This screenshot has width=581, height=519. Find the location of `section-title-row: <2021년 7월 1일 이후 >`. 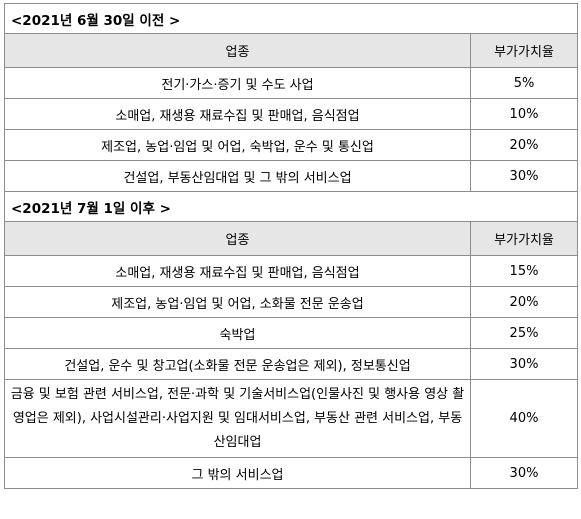

section-title-row: <2021년 7월 1일 이후 > is located at coordinates (291, 206).